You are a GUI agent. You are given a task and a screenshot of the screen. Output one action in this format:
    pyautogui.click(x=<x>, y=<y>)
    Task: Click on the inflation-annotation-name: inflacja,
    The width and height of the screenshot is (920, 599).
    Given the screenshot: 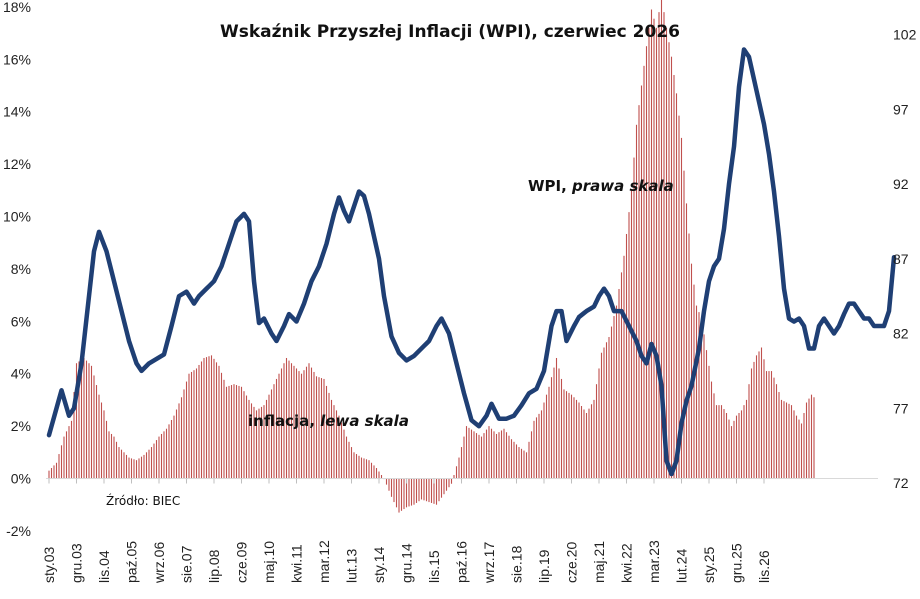 What is the action you would take?
    pyautogui.click(x=284, y=421)
    